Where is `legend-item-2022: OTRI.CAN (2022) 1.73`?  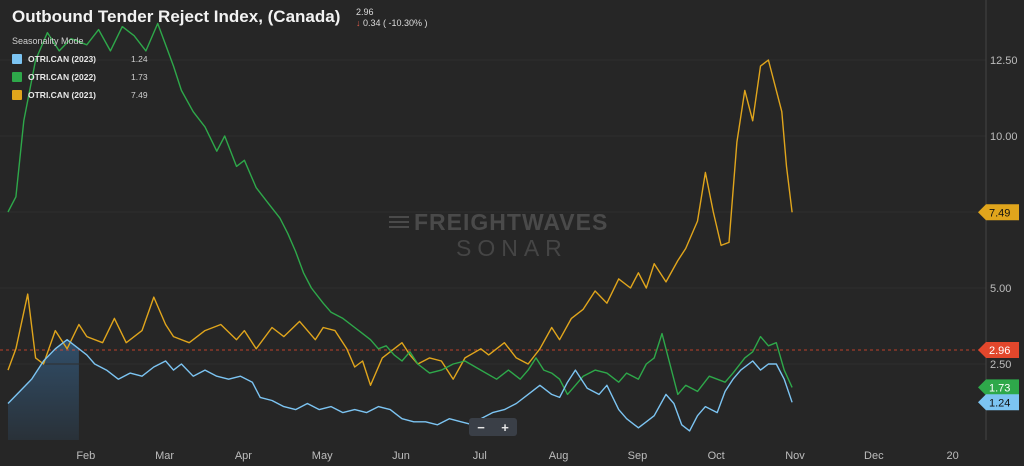
legend-item-2022: OTRI.CAN (2022) 1.73 is located at coordinates (80, 77).